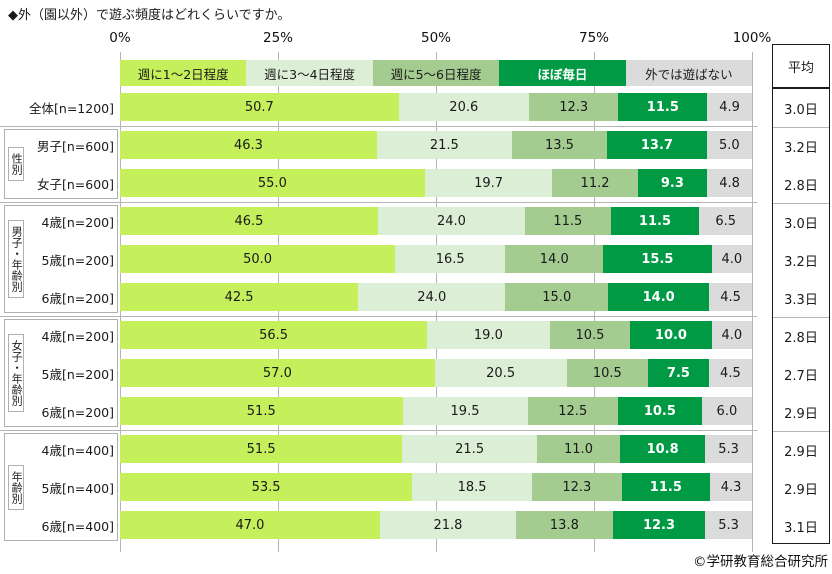 Image resolution: width=832 pixels, height=574 pixels. What do you see at coordinates (258, 259) in the screenshot?
I see `bar-segment: 50.0` at bounding box center [258, 259].